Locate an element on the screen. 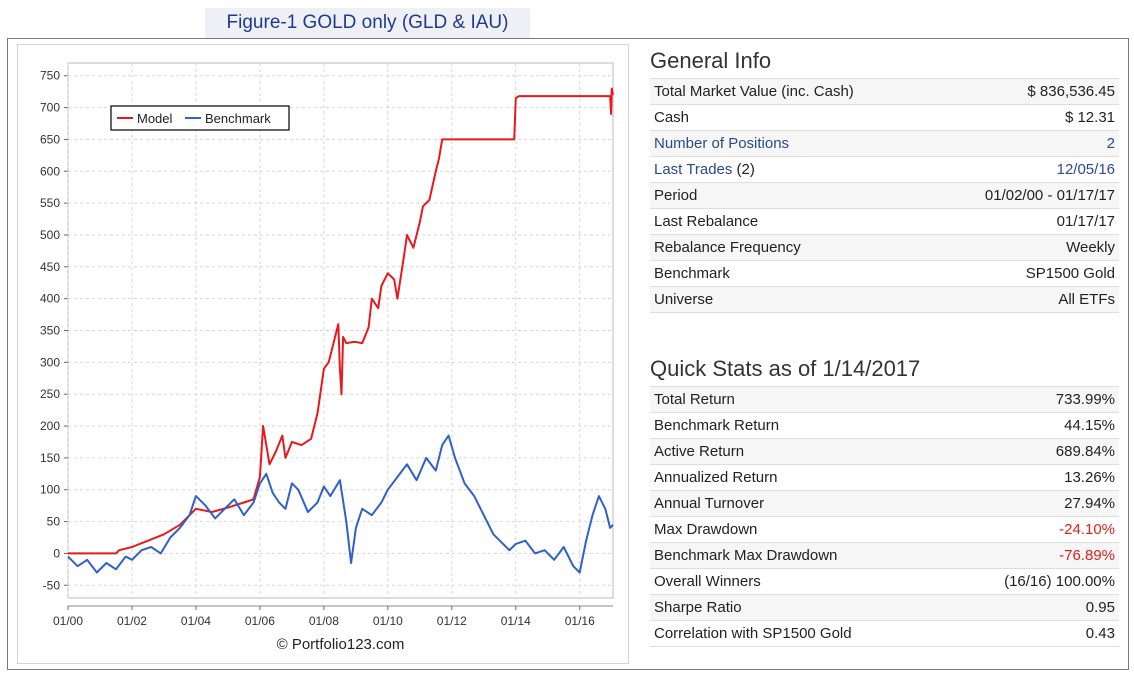 The image size is (1134, 677). table-row: Last Trades (2) 12/05/16 is located at coordinates (884, 169).